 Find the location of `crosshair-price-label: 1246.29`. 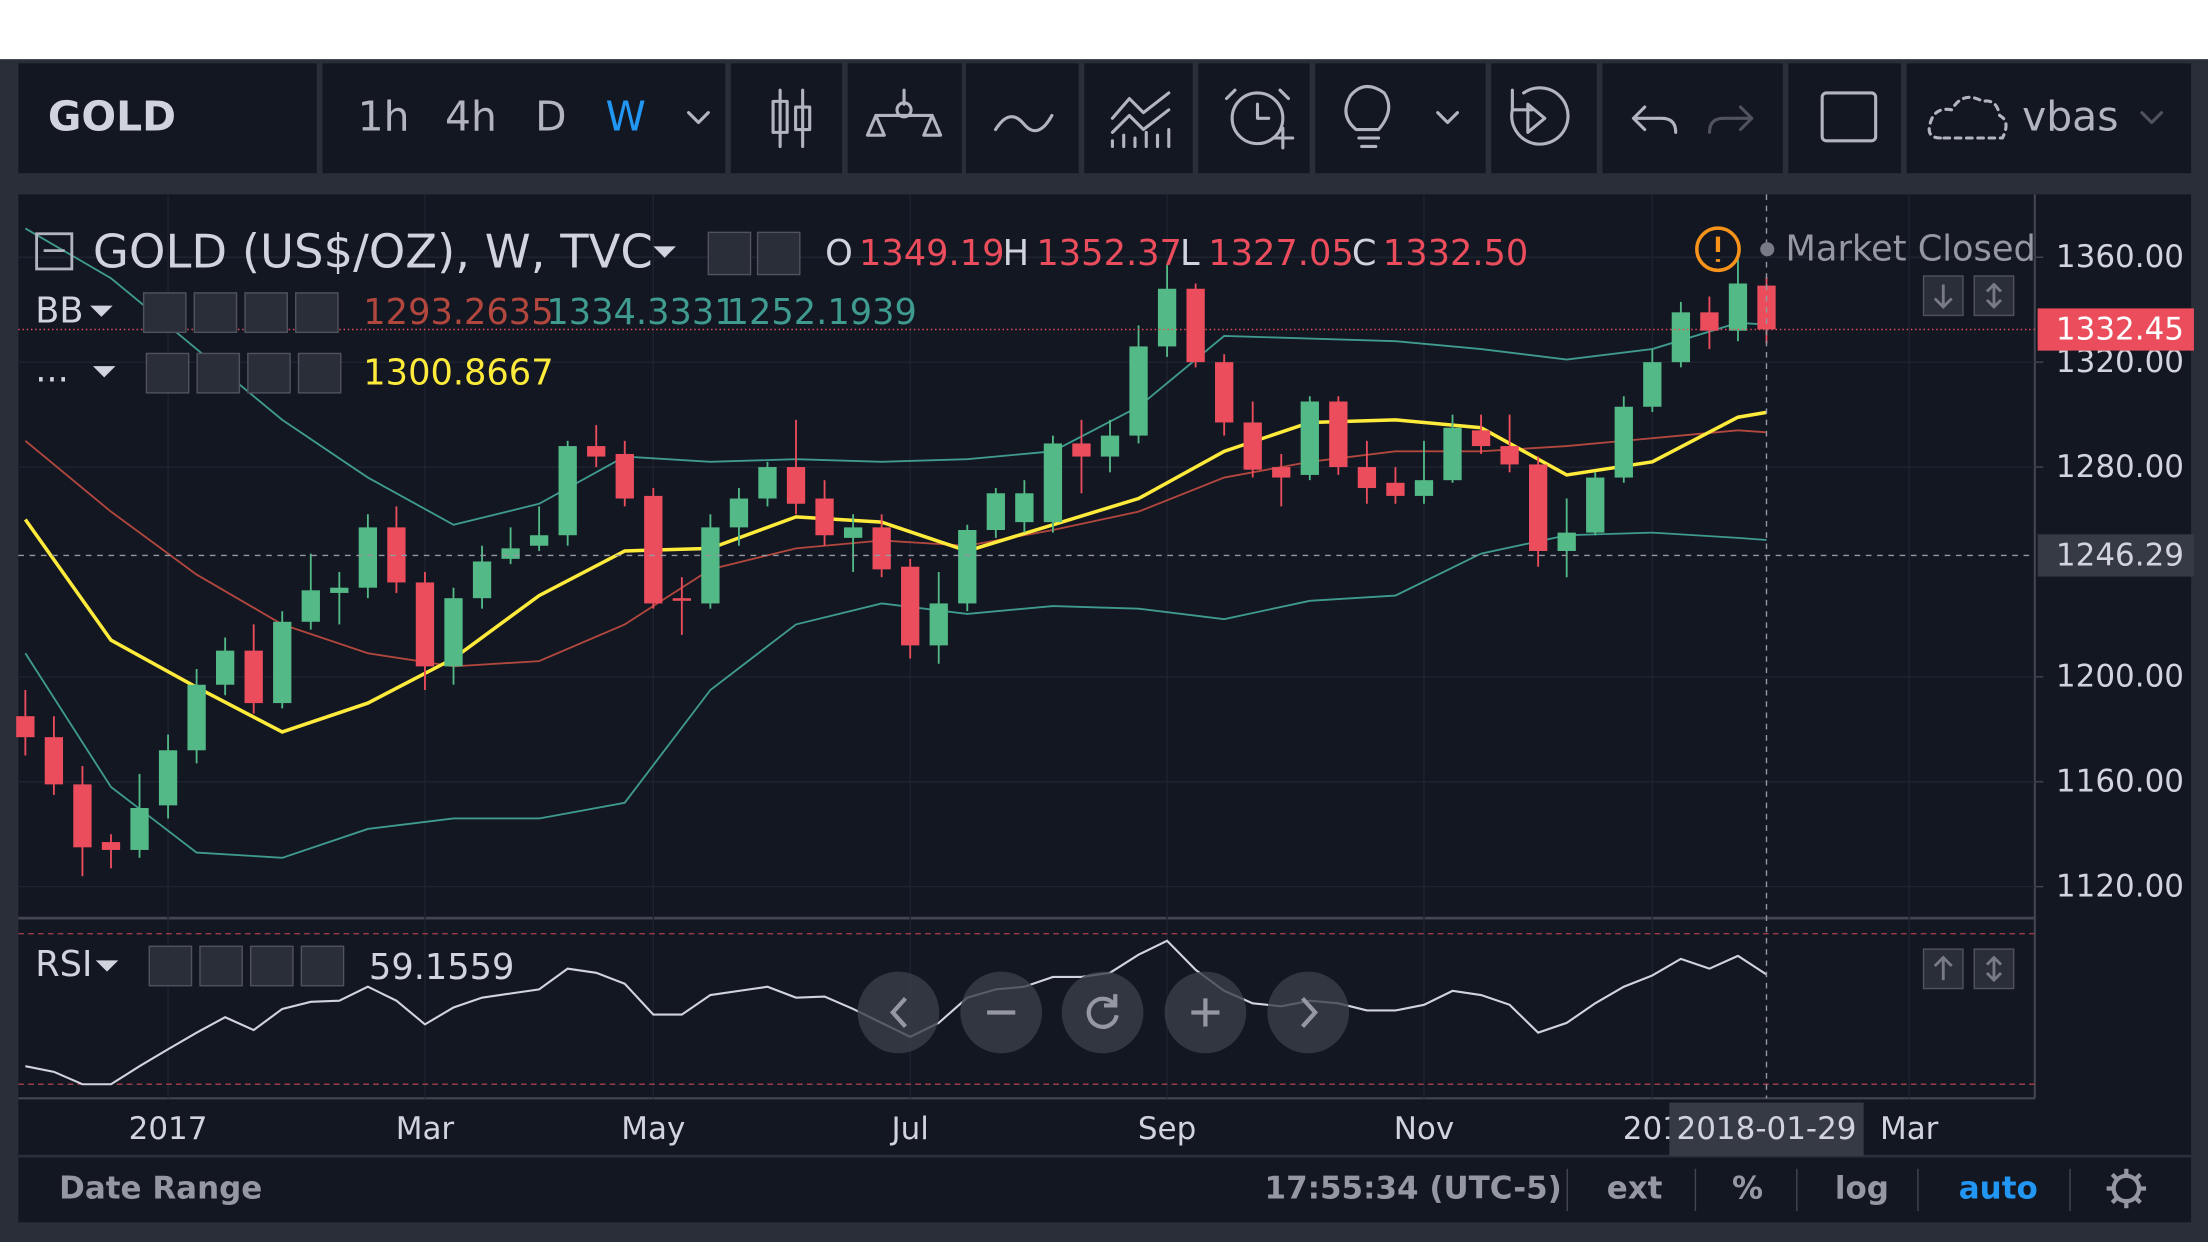

crosshair-price-label: 1246.29 is located at coordinates (2120, 555).